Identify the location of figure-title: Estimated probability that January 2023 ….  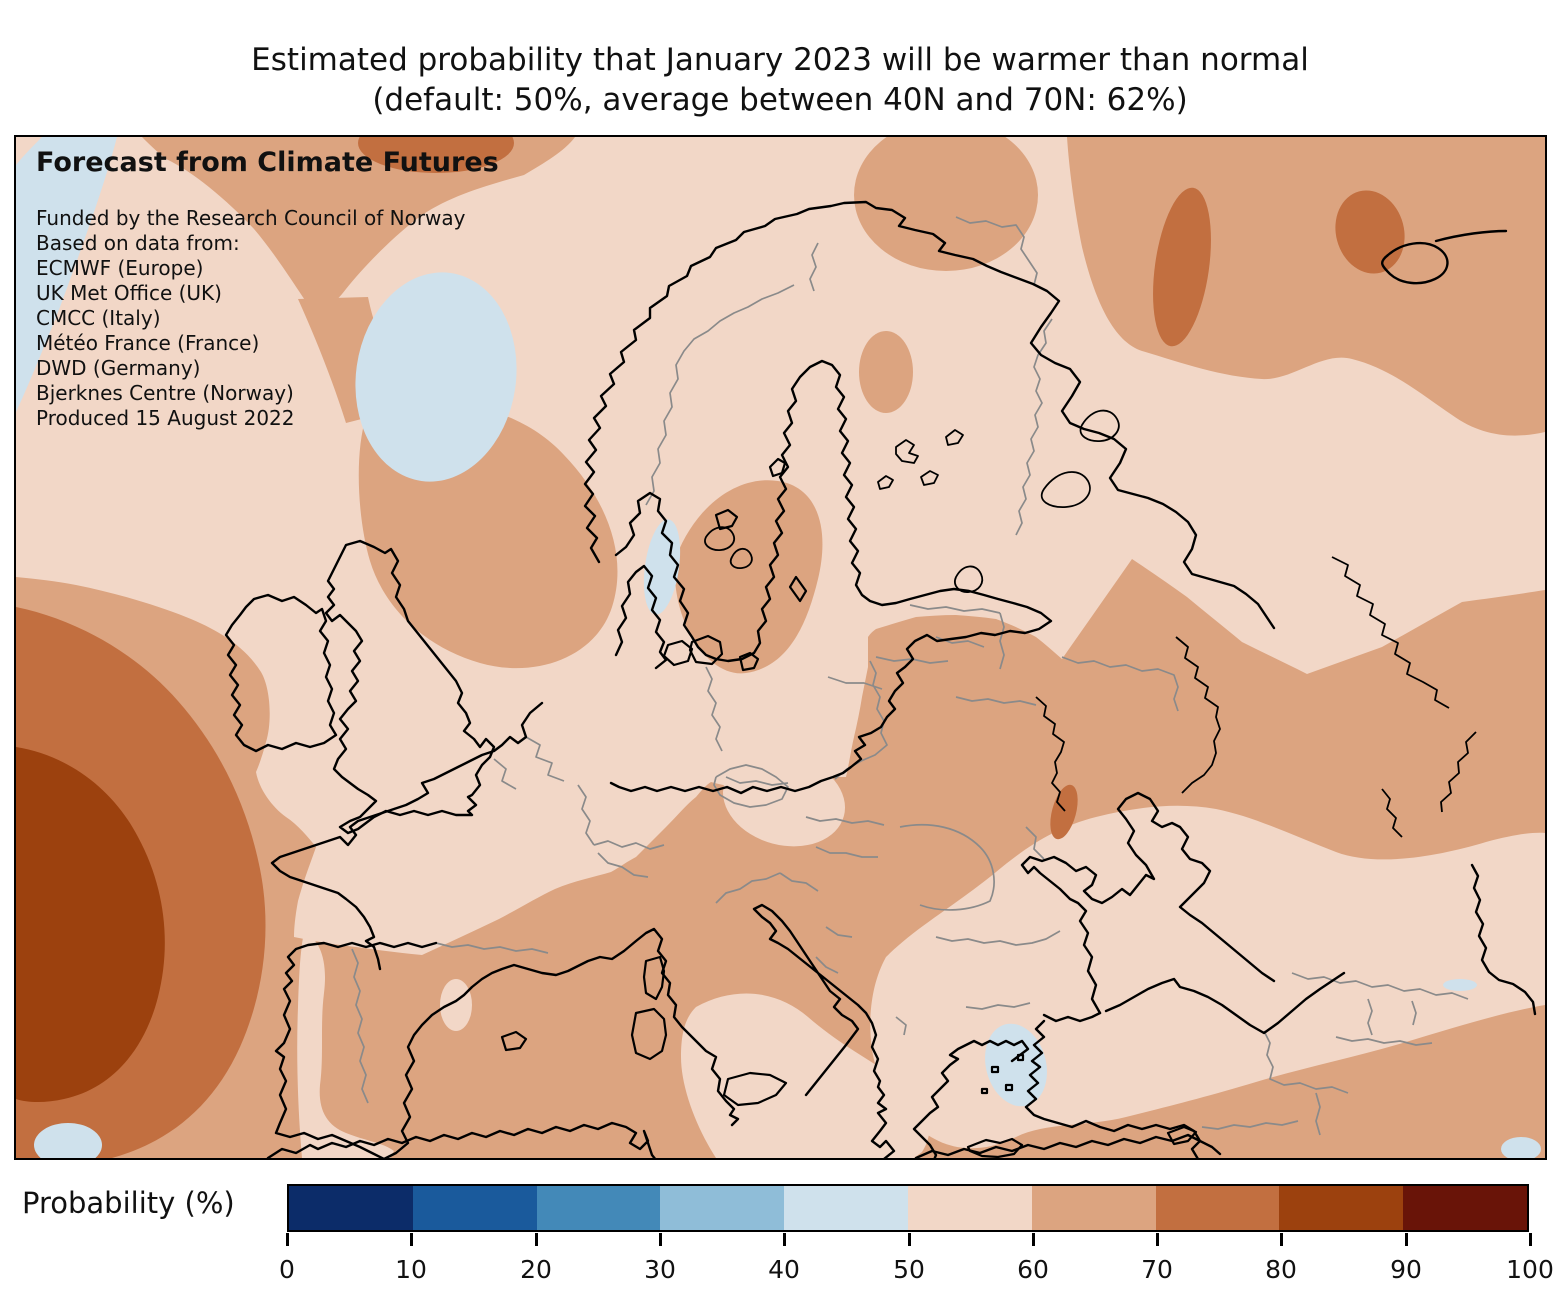
(780, 80).